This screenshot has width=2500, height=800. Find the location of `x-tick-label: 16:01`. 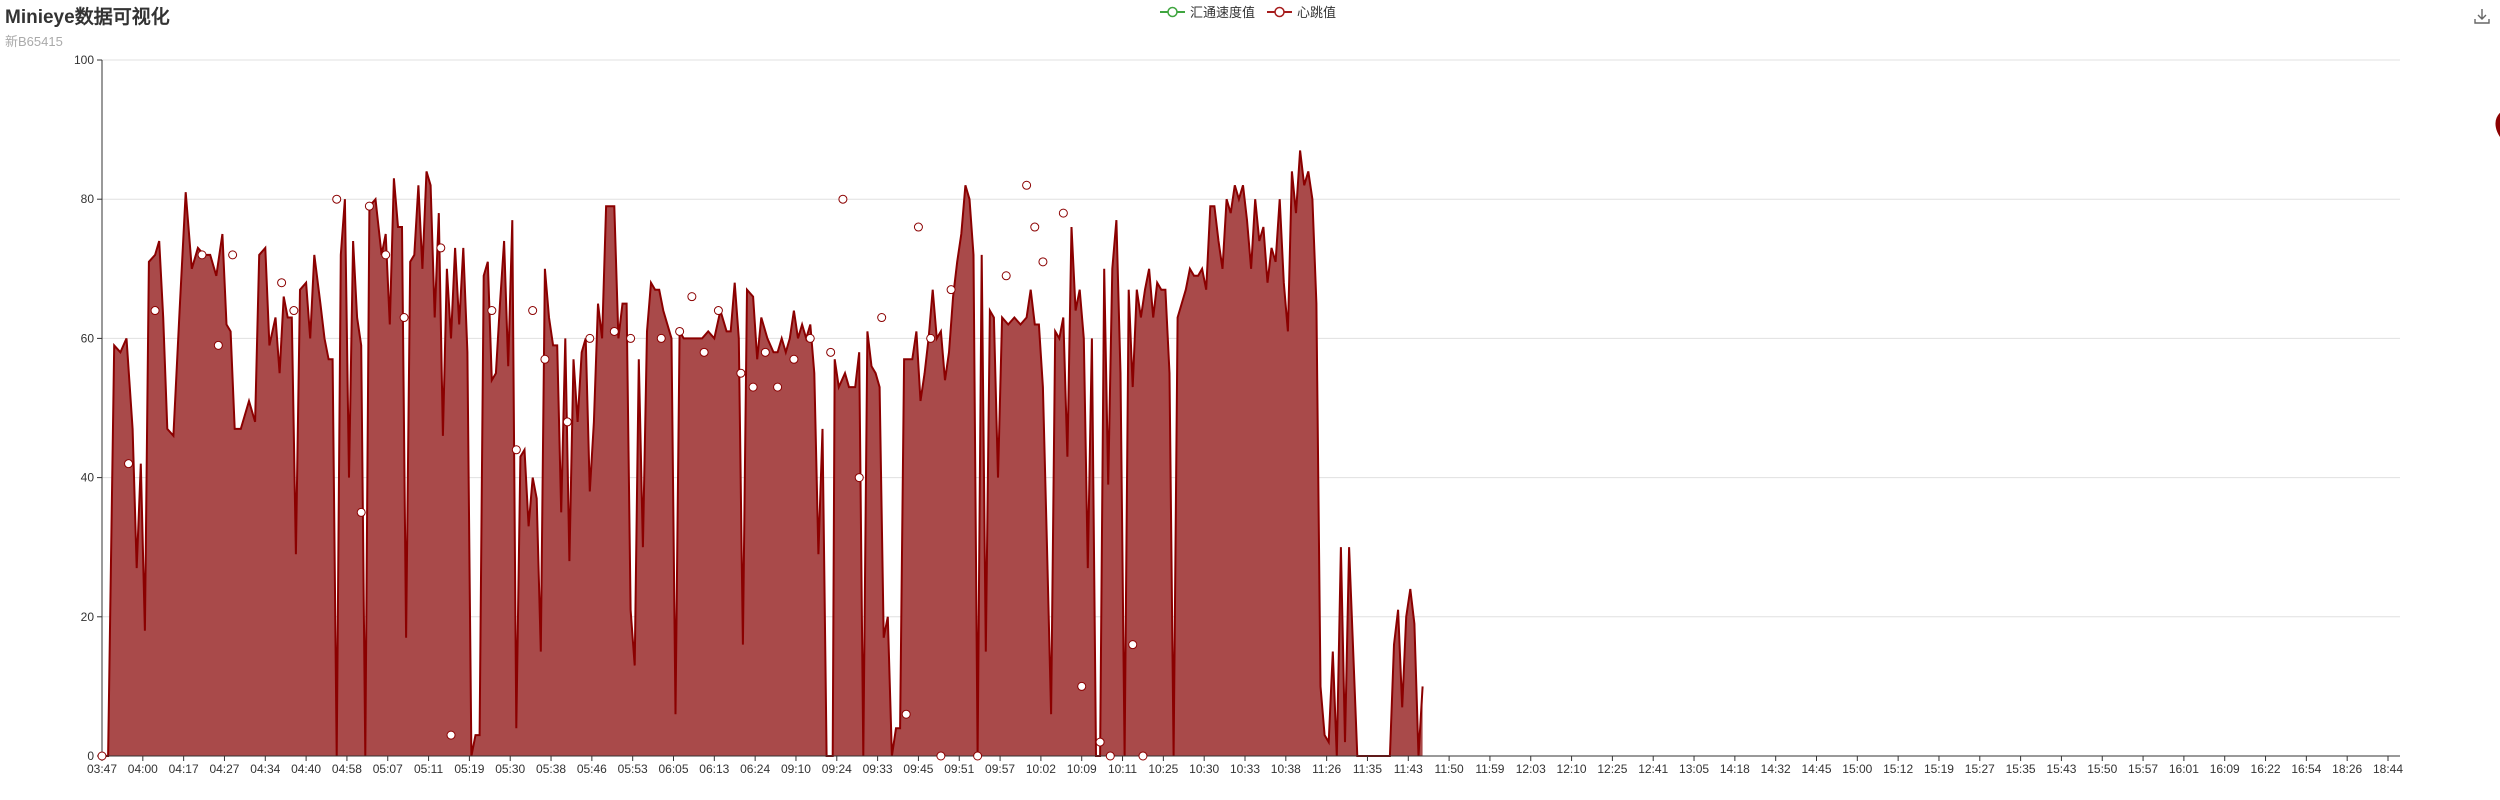

x-tick-label: 16:01 is located at coordinates (2184, 769).